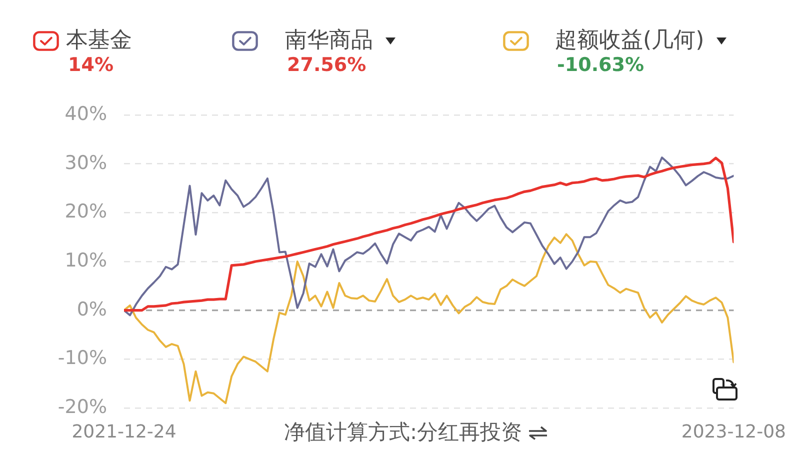 This screenshot has width=800, height=452. What do you see at coordinates (329, 40) in the screenshot?
I see `legend-label: 南华商品` at bounding box center [329, 40].